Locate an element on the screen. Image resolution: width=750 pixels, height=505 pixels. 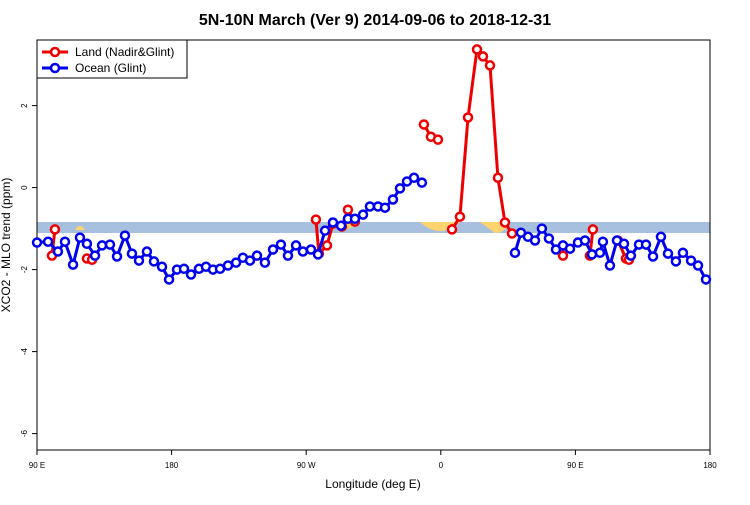
x-tick-label: 0 is located at coordinates (441, 465).